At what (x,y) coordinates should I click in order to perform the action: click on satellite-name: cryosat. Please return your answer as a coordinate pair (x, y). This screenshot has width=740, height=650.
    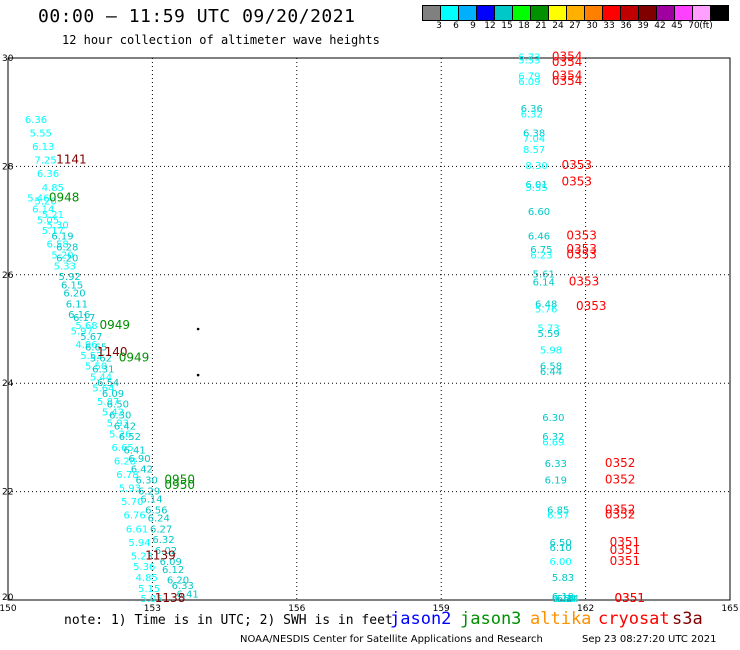
    Looking at the image, I should click on (634, 619).